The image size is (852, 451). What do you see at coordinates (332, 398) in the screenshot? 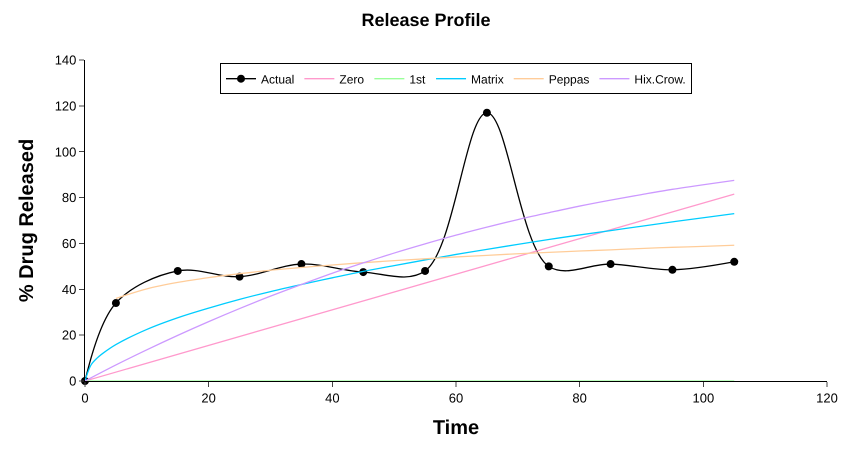
I see `x-tick-label: 40` at bounding box center [332, 398].